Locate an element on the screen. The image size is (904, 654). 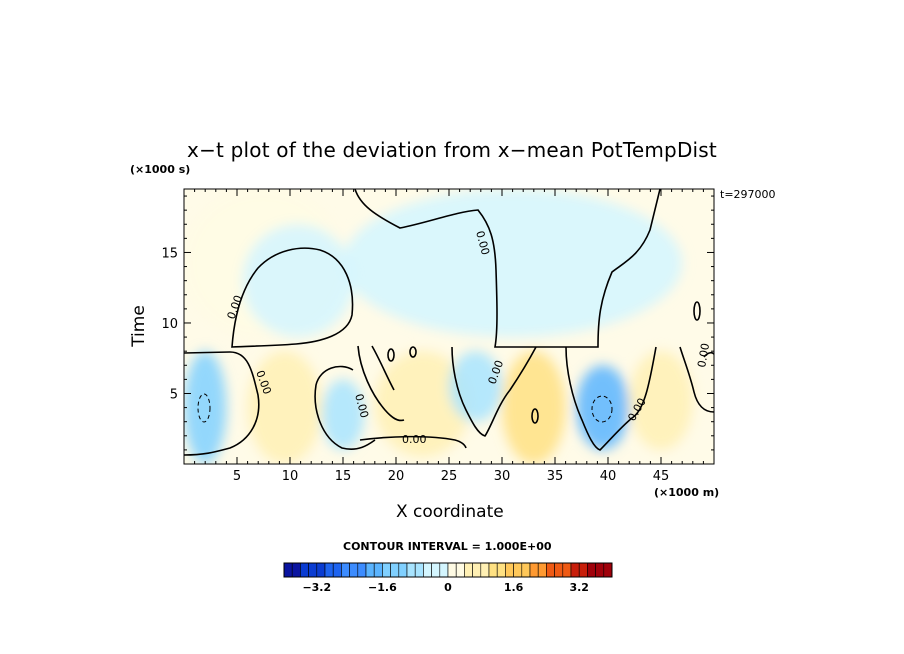
region-bubble-cool is located at coordinates (298, 281).